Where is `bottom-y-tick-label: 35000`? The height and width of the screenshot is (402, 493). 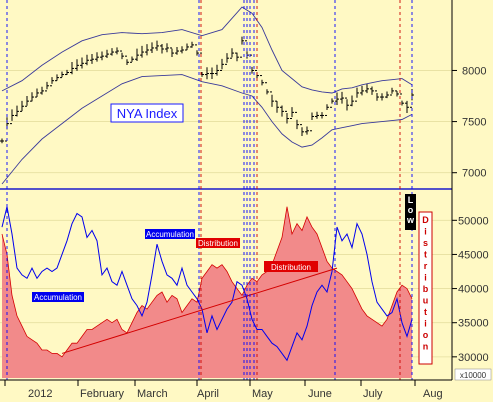 bottom-y-tick-label: 35000 is located at coordinates (473, 324).